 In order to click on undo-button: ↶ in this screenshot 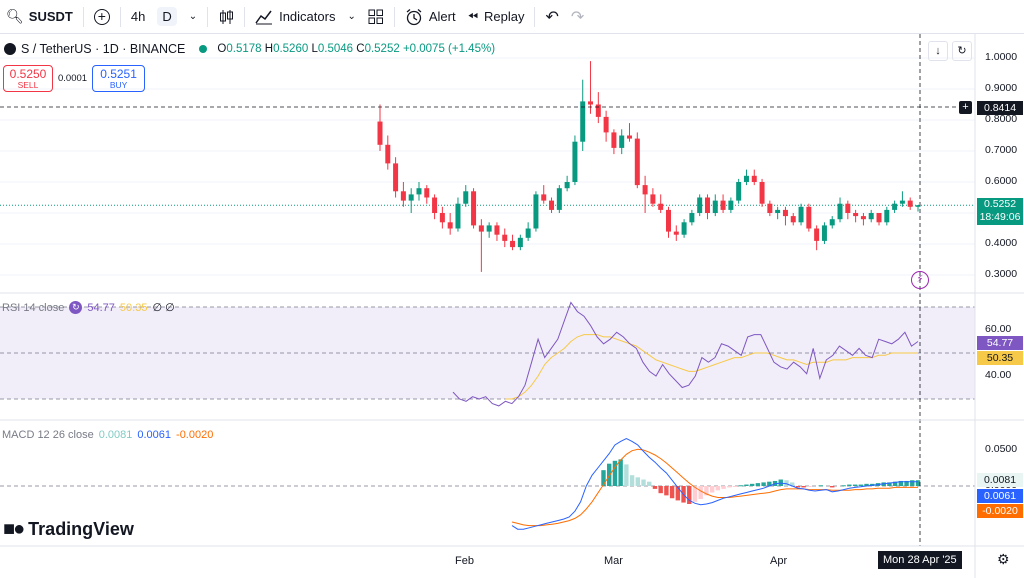, I will do `click(551, 17)`.